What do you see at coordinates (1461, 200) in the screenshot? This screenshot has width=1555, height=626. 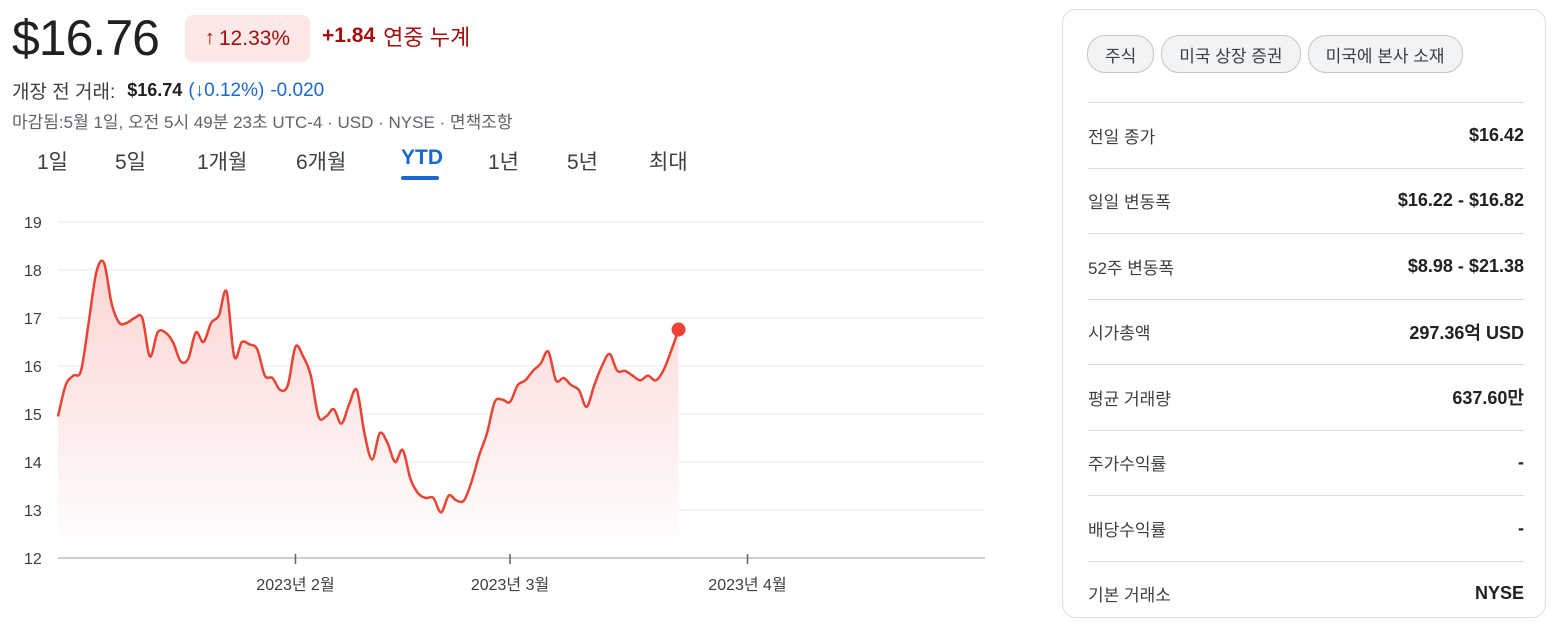 I see `stat-value: $16.22 - $16.82` at bounding box center [1461, 200].